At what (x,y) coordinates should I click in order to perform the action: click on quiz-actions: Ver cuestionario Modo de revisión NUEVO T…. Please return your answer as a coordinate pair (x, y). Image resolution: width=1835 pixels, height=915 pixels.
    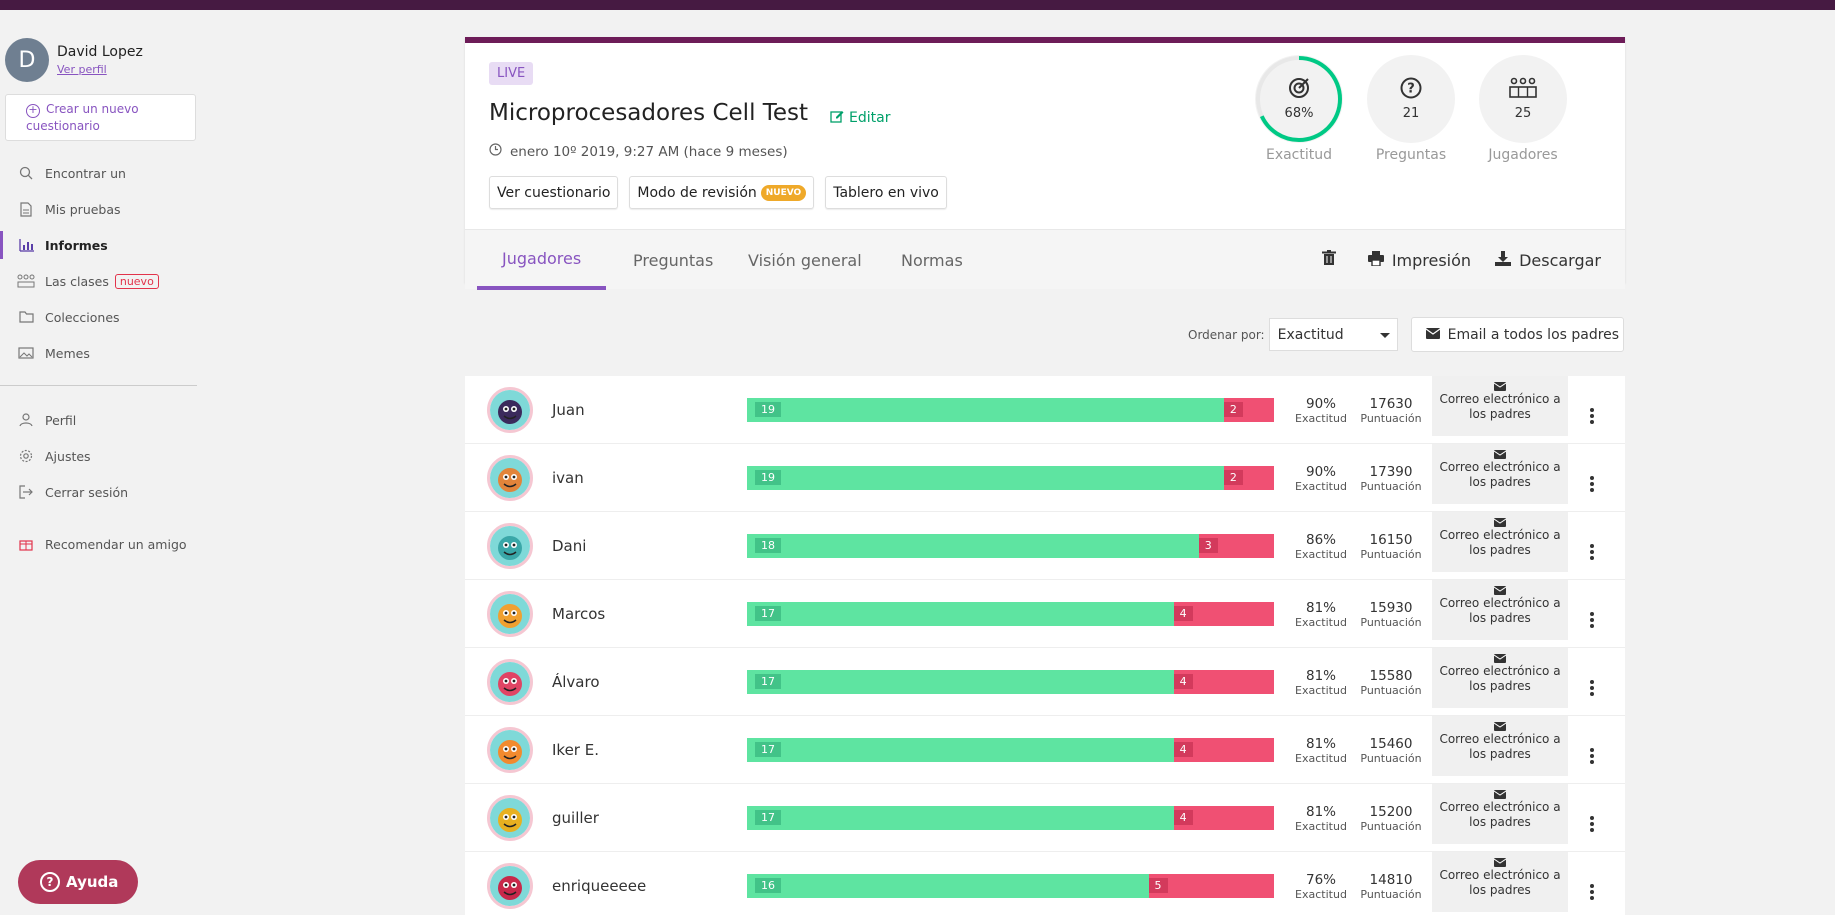
    Looking at the image, I should click on (723, 192).